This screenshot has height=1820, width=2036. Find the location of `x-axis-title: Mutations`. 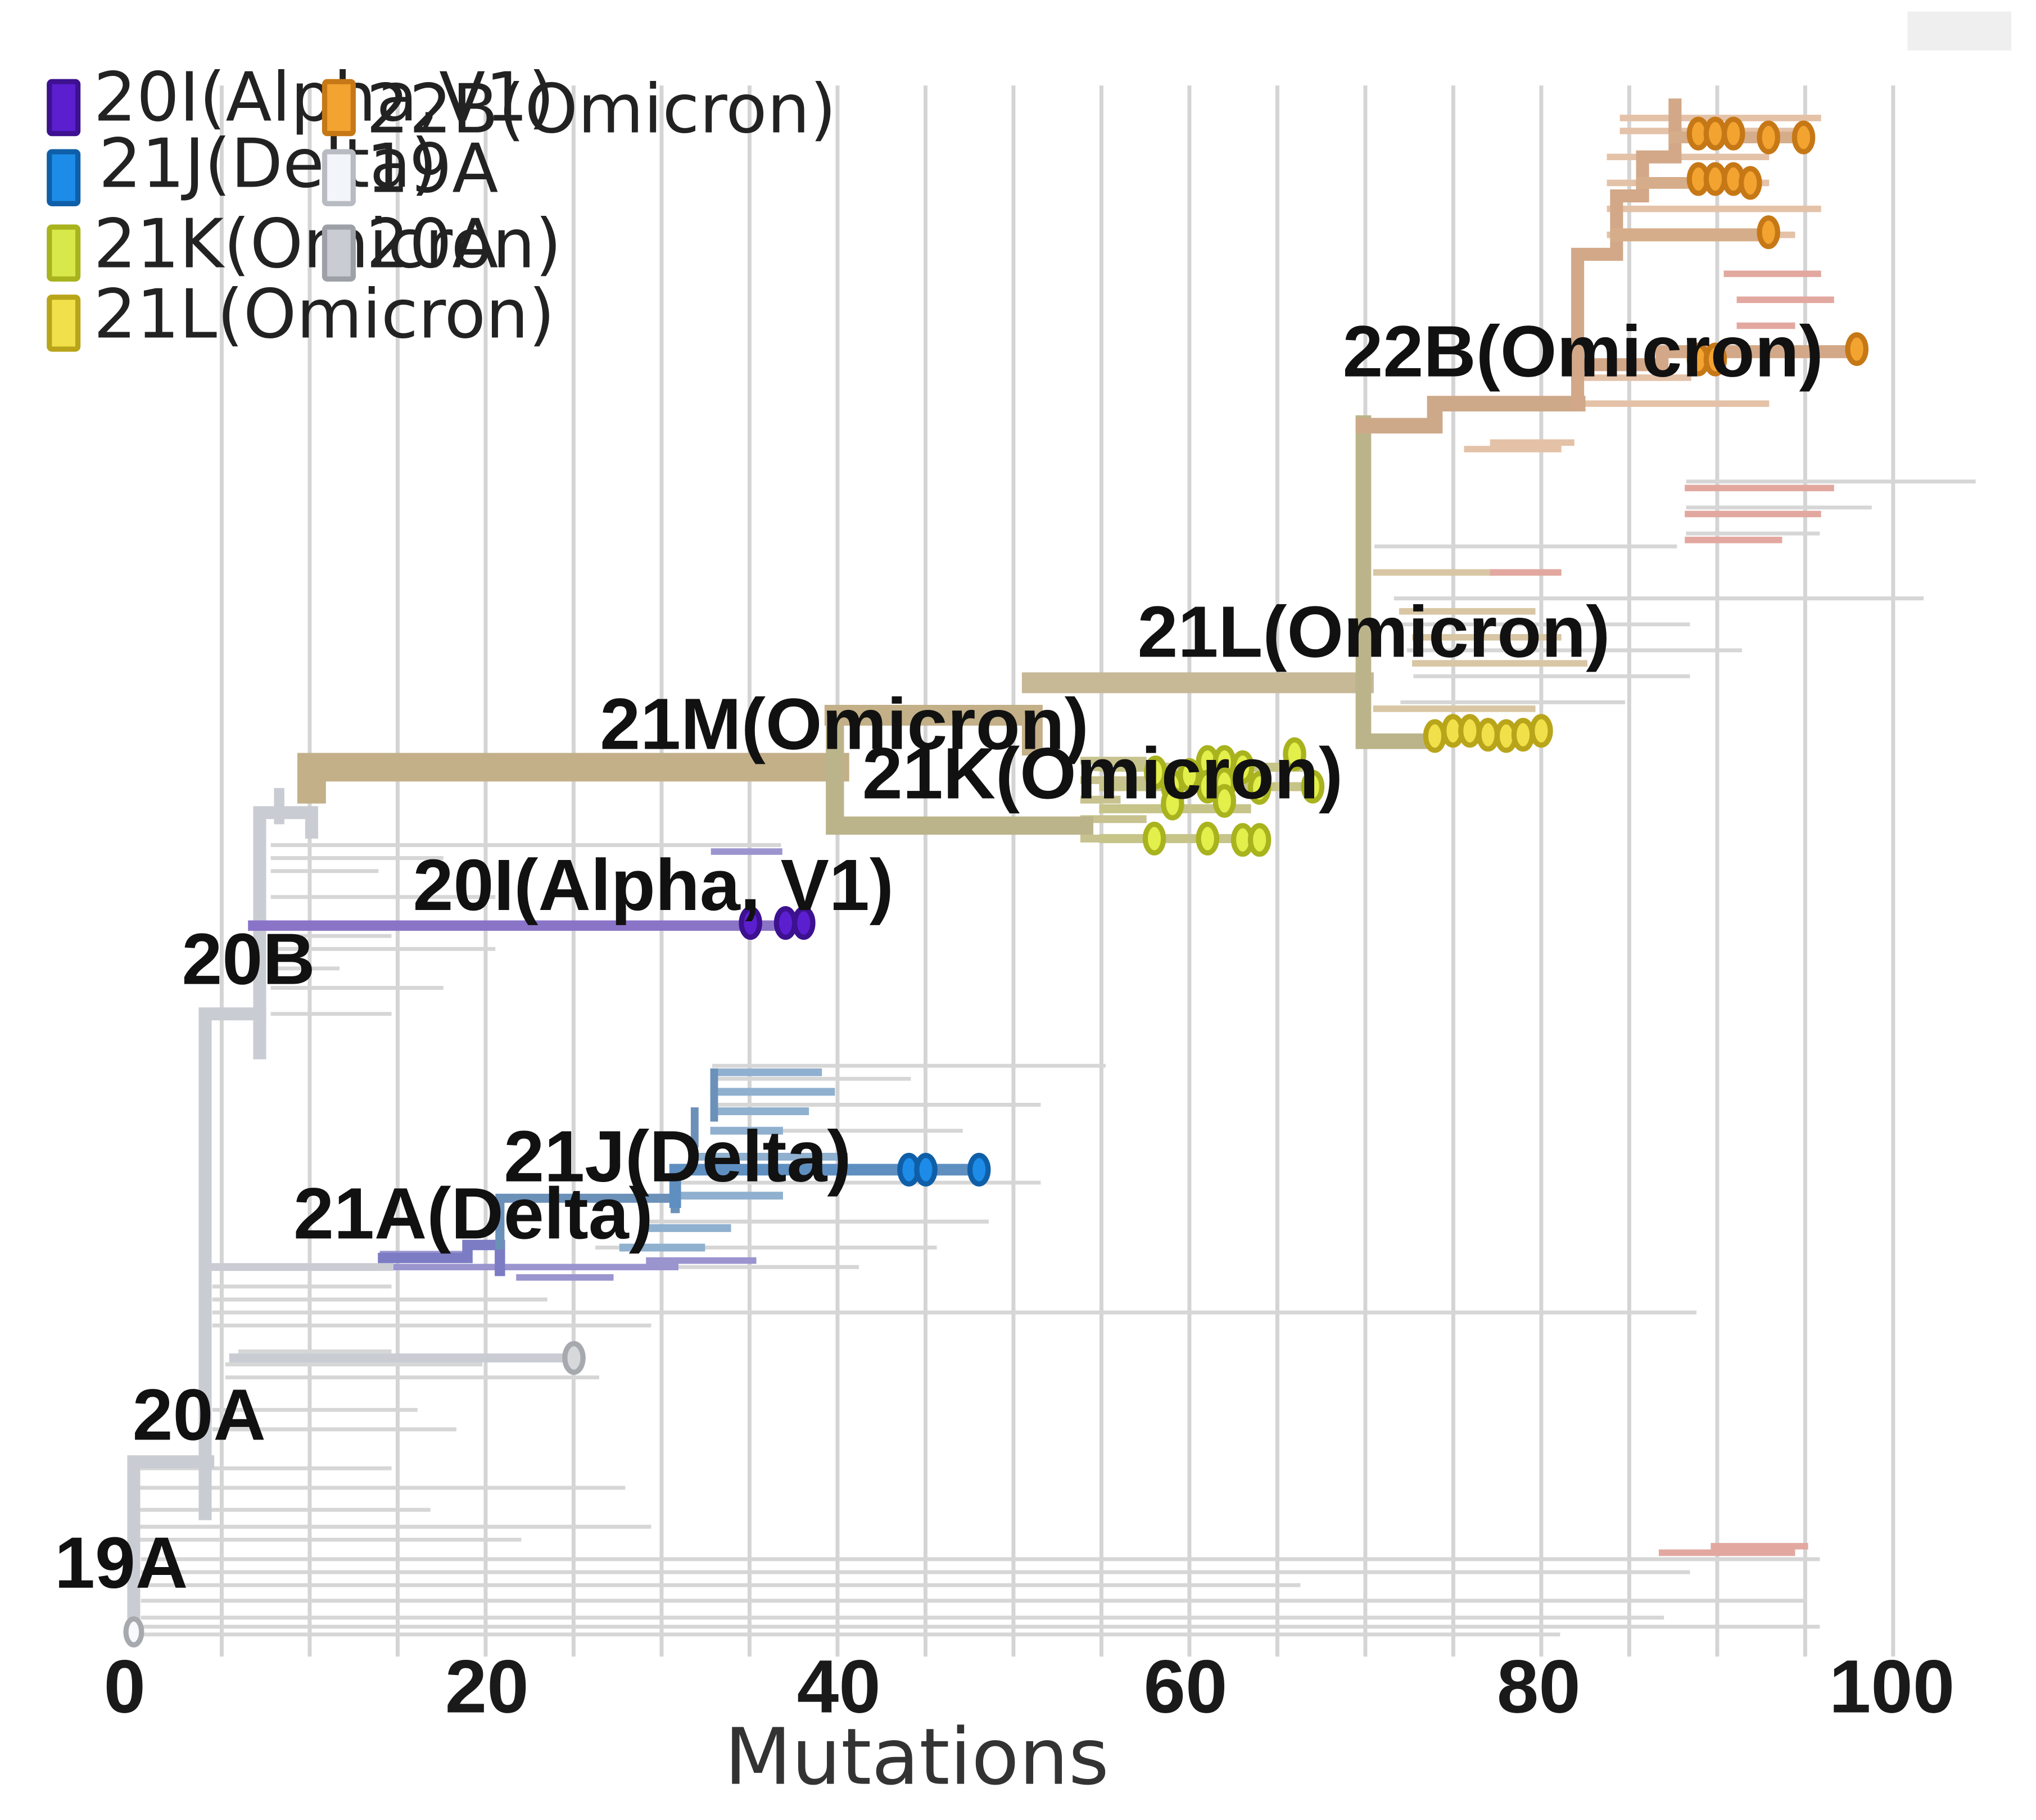

x-axis-title: Mutations is located at coordinates (917, 1757).